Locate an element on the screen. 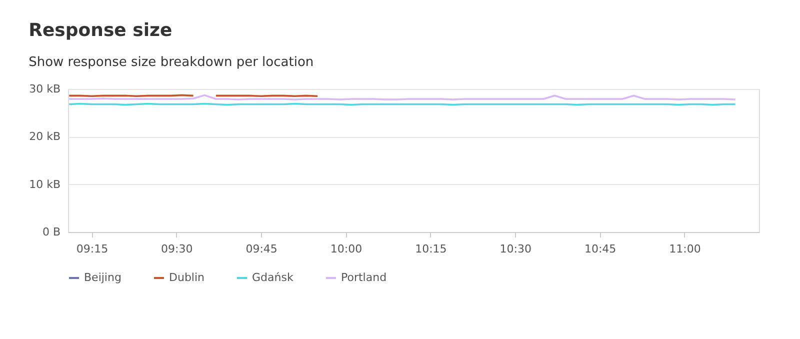 This screenshot has height=339, width=800. chart-subtitle: Show response size breakdown per location is located at coordinates (171, 62).